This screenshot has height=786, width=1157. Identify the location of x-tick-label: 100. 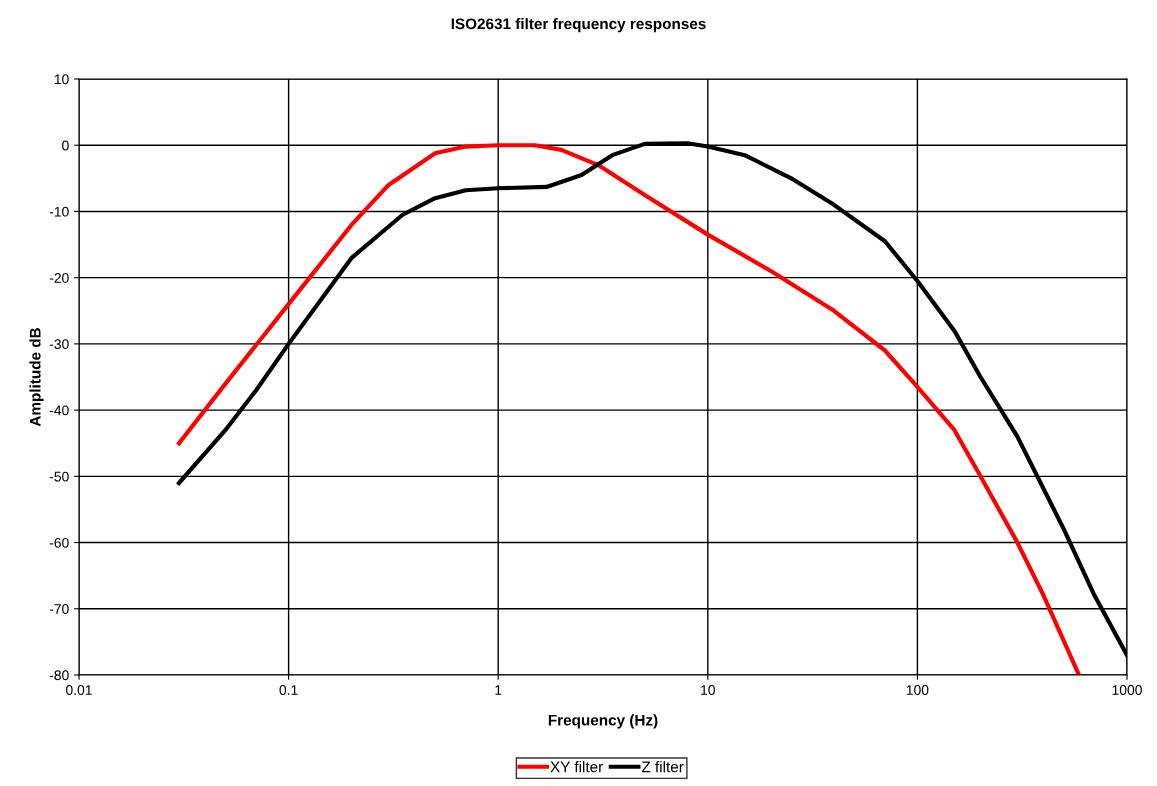
(917, 690).